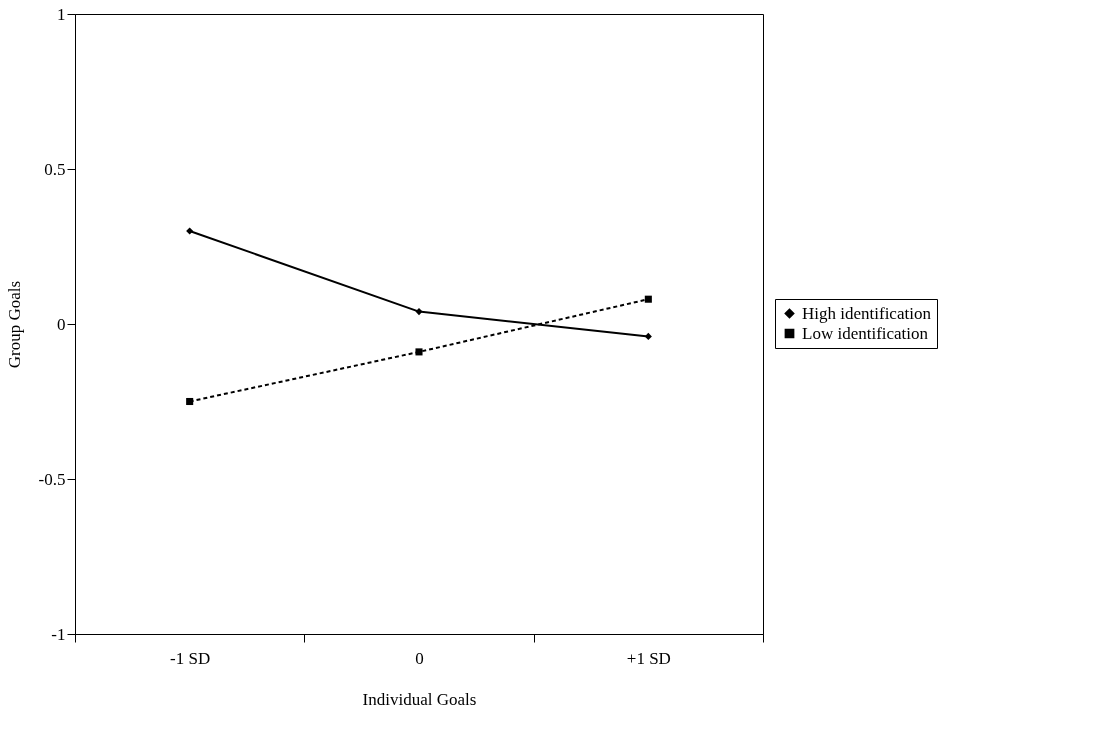 The image size is (1095, 753). What do you see at coordinates (58, 634) in the screenshot?
I see `y-tick-label: -1` at bounding box center [58, 634].